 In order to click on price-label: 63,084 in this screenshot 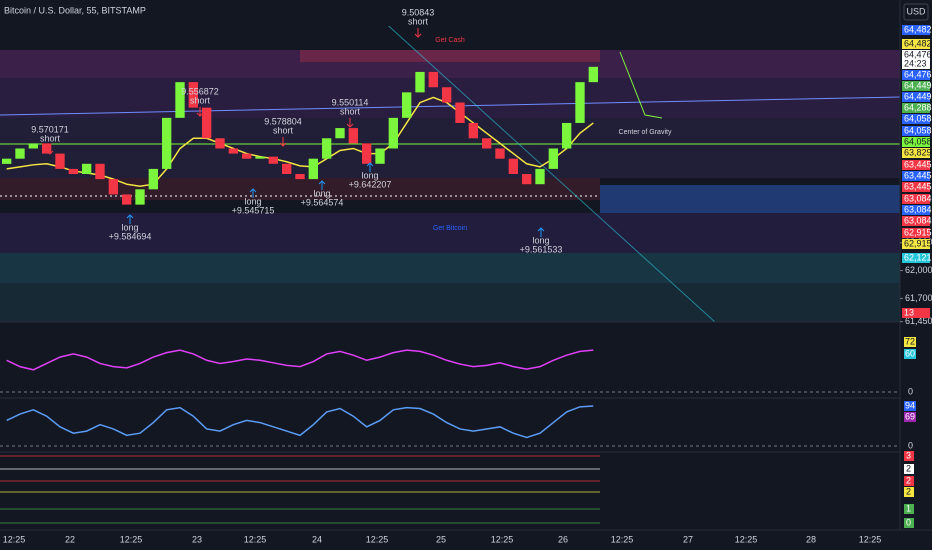, I will do `click(918, 209)`.